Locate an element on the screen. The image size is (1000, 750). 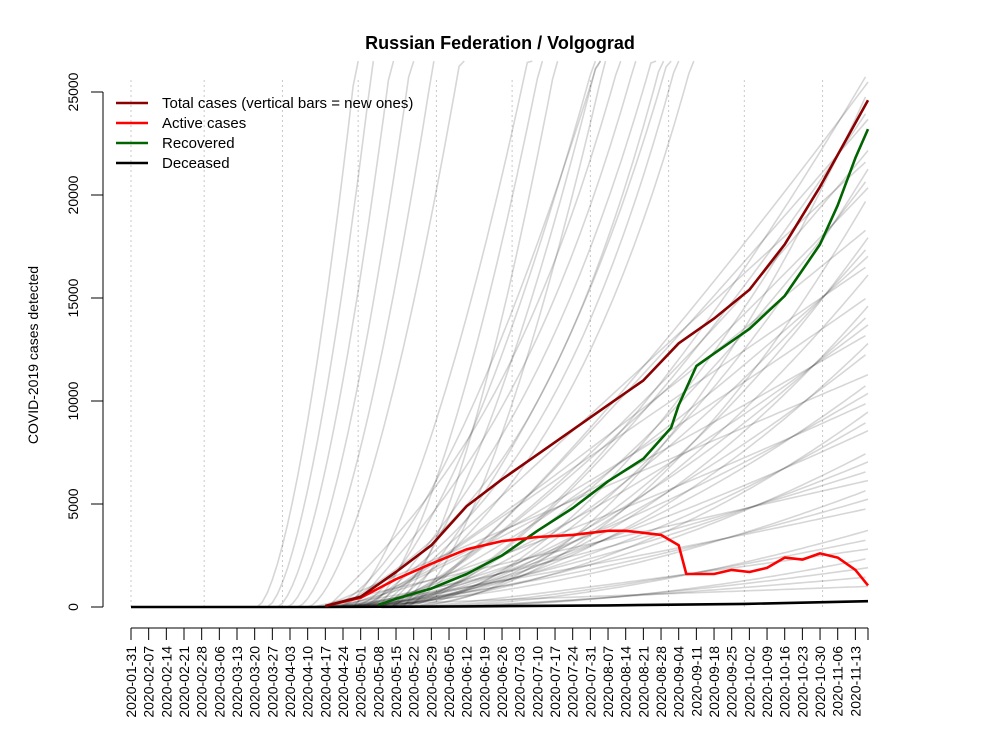
x-tick-label: 2020-10-30 is located at coordinates (820, 682).